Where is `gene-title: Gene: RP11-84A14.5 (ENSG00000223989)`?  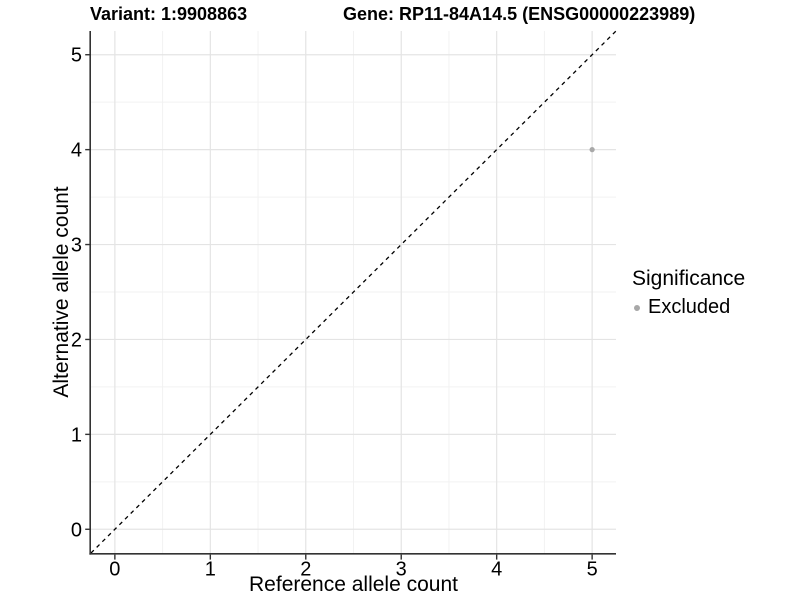 gene-title: Gene: RP11-84A14.5 (ENSG00000223989) is located at coordinates (519, 14).